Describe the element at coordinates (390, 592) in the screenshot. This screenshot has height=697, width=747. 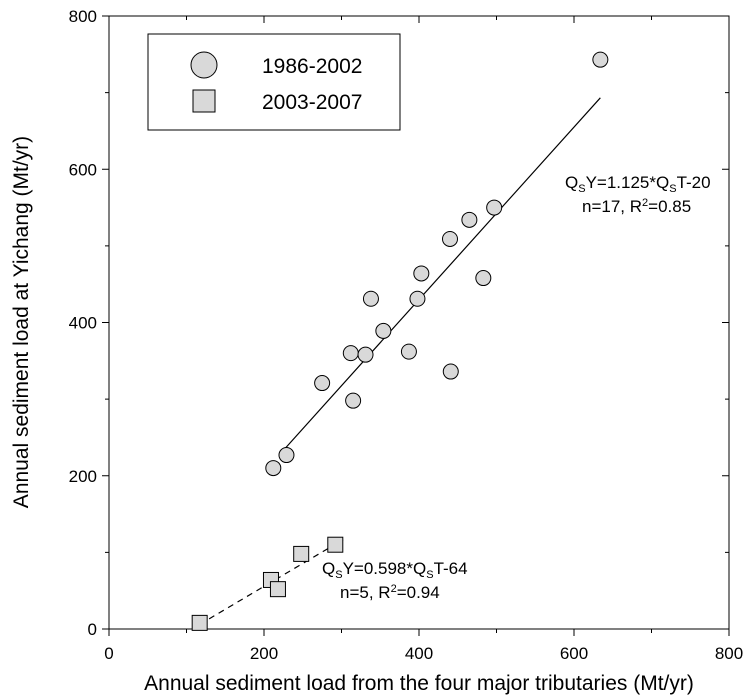
I see `fit-stats-2003-2007: n=5, R2=0.94` at that location.